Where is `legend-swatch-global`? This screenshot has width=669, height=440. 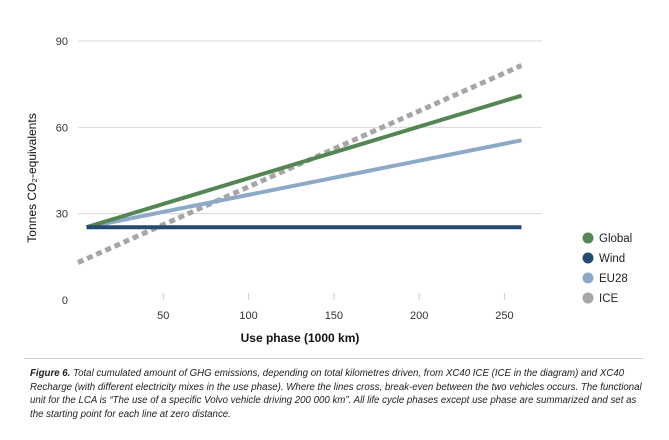 legend-swatch-global is located at coordinates (588, 238).